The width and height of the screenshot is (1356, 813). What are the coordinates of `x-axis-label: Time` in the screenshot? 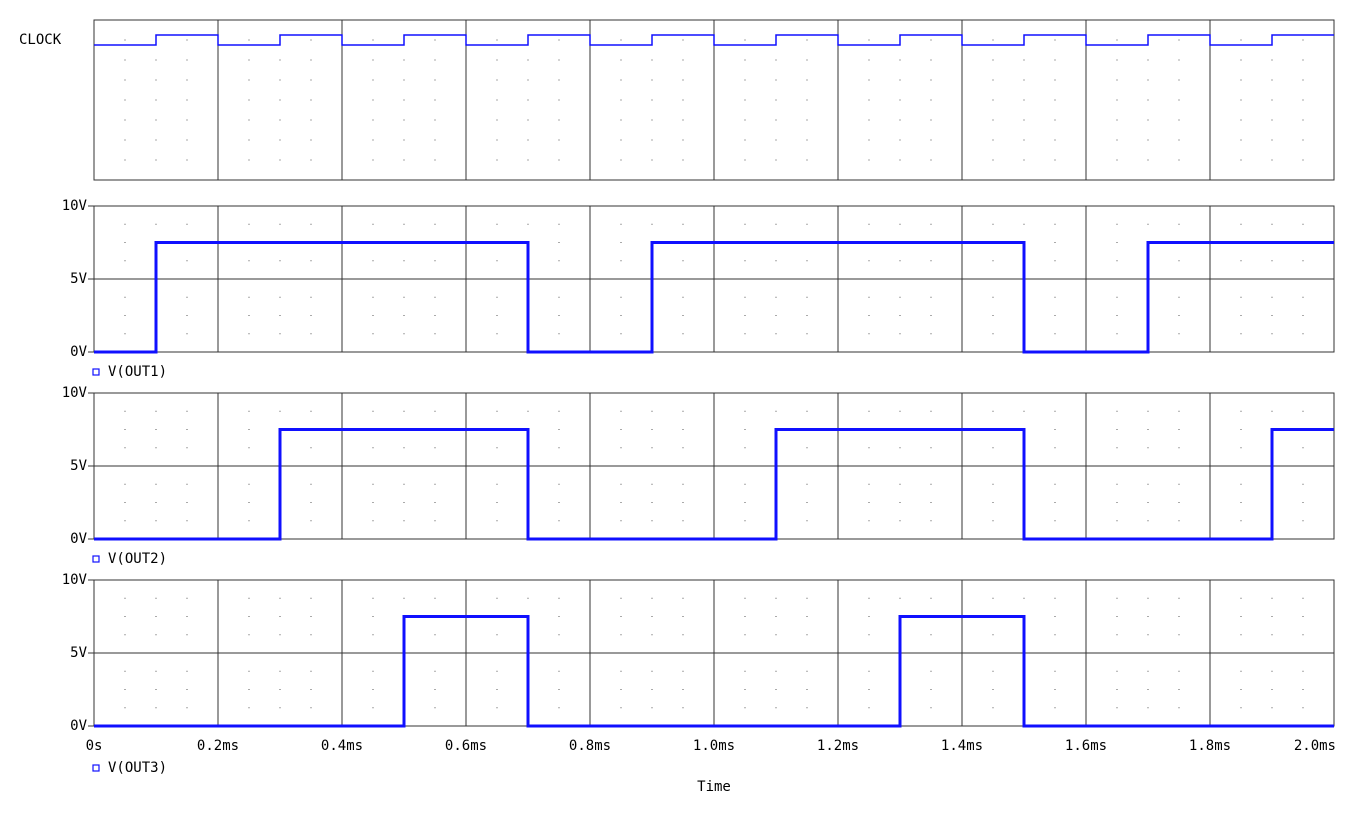 It's located at (714, 787).